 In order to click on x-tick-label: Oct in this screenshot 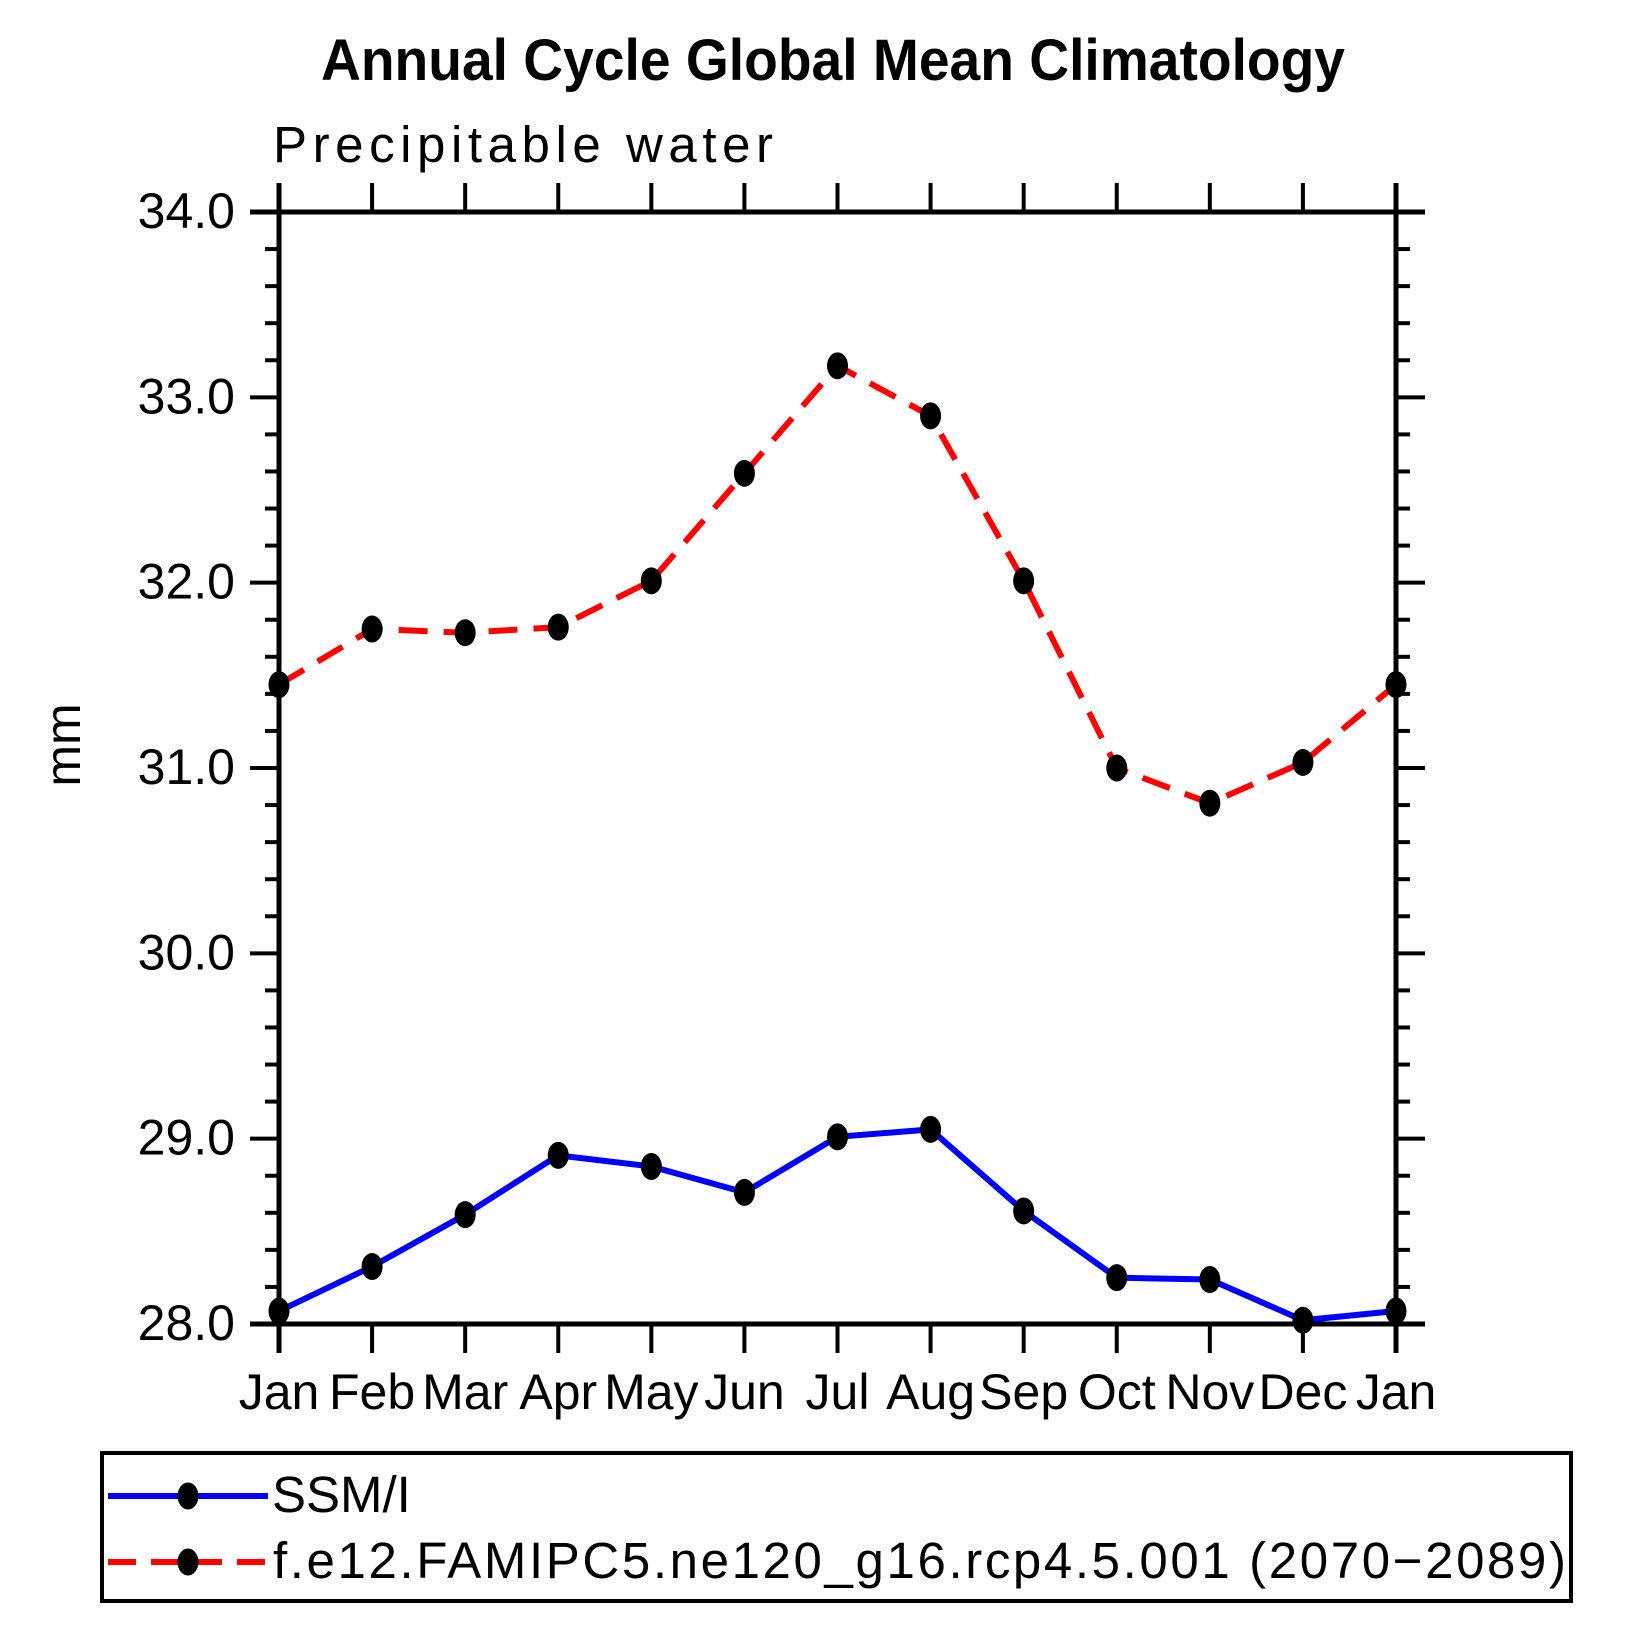, I will do `click(1117, 1392)`.